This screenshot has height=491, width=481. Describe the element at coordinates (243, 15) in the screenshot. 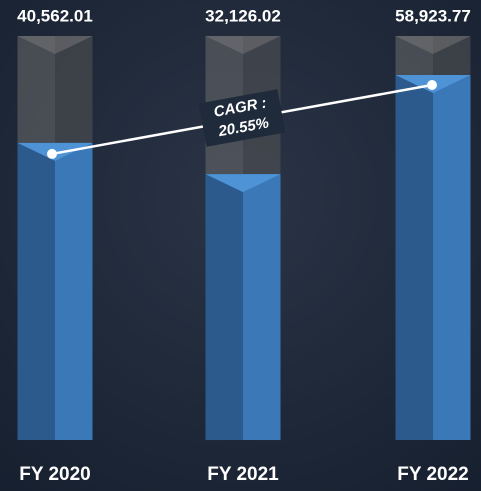

I see `value-label: 32,126.02` at that location.